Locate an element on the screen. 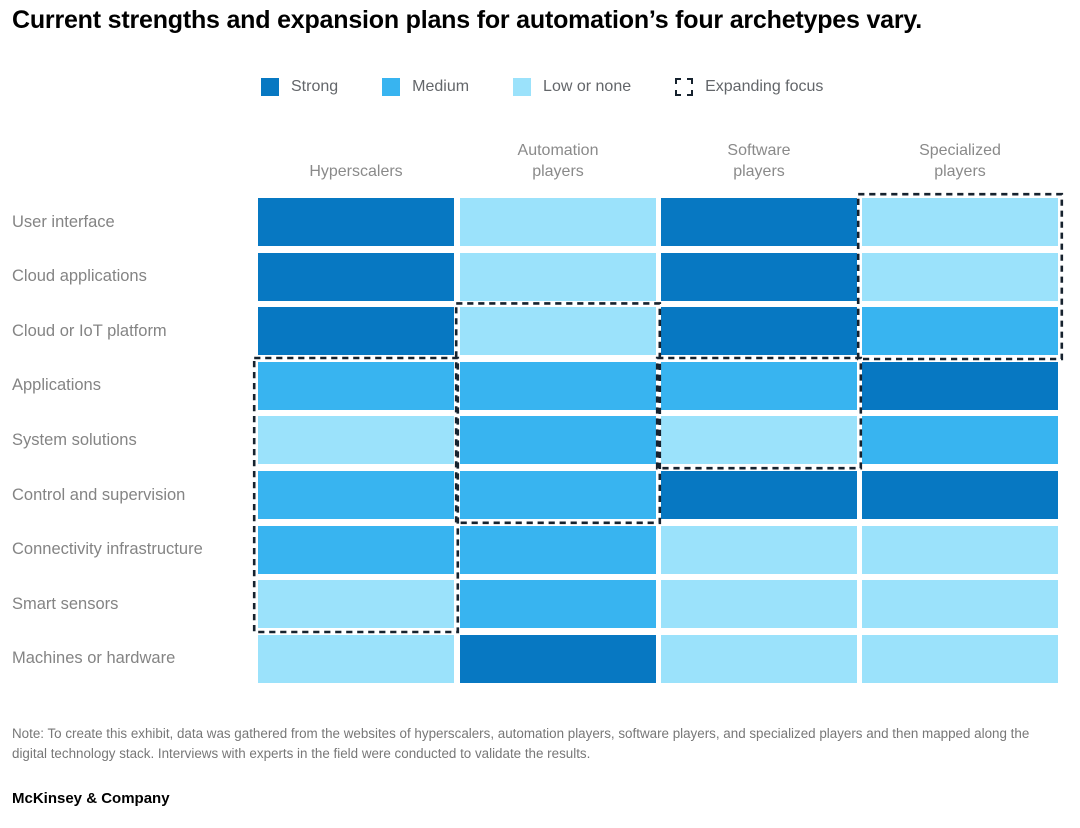 This screenshot has width=1080, height=828. column-header-software-players: Software players is located at coordinates (759, 160).